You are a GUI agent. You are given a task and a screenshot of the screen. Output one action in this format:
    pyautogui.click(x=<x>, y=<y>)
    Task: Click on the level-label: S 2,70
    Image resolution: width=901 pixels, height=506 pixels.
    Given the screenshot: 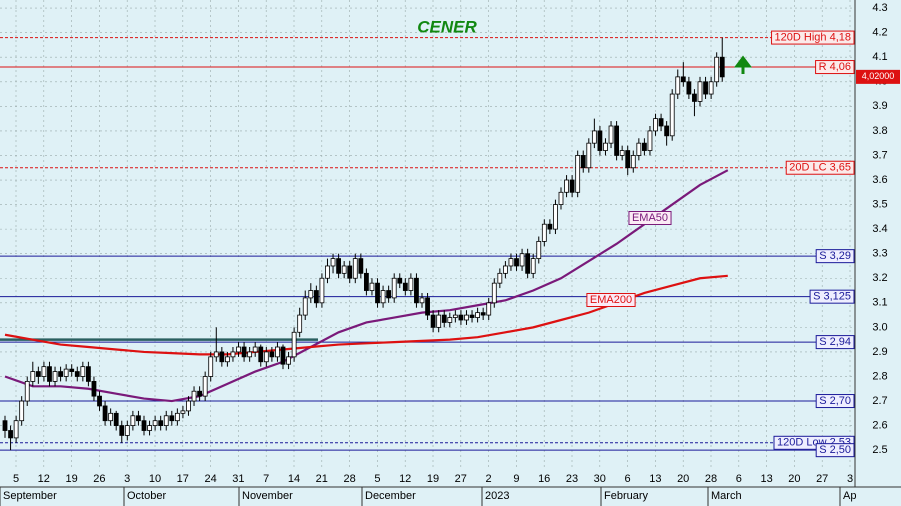 What is the action you would take?
    pyautogui.click(x=835, y=401)
    